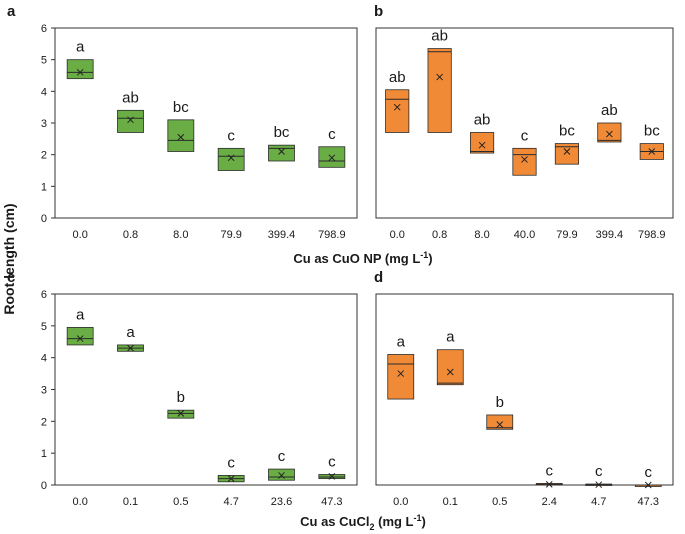  Describe the element at coordinates (44, 295) in the screenshot. I see `y-tick-label: 6` at that location.